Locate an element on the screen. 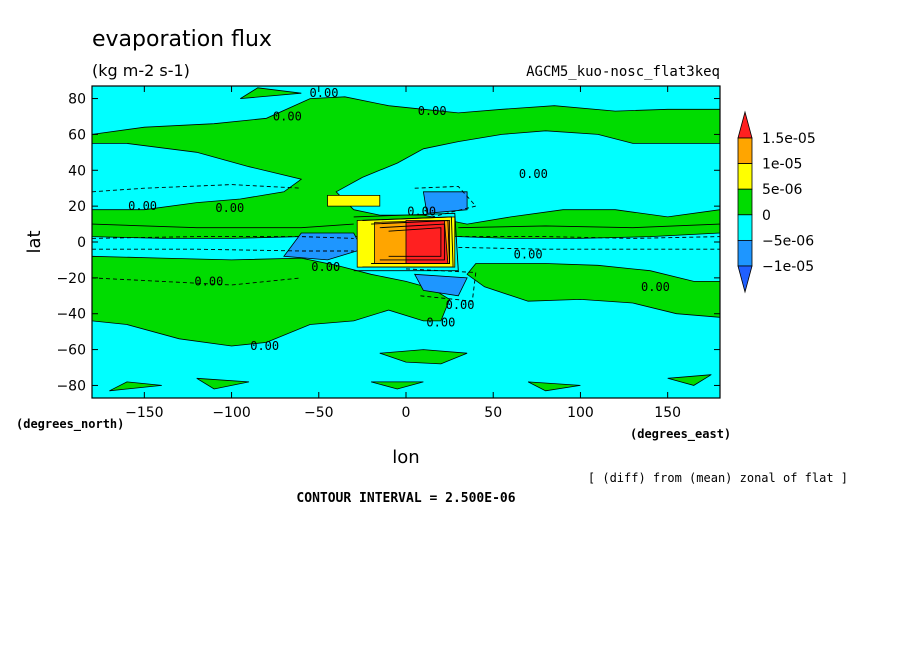 The width and height of the screenshot is (904, 654). chart-title: evaporation flux is located at coordinates (182, 39).